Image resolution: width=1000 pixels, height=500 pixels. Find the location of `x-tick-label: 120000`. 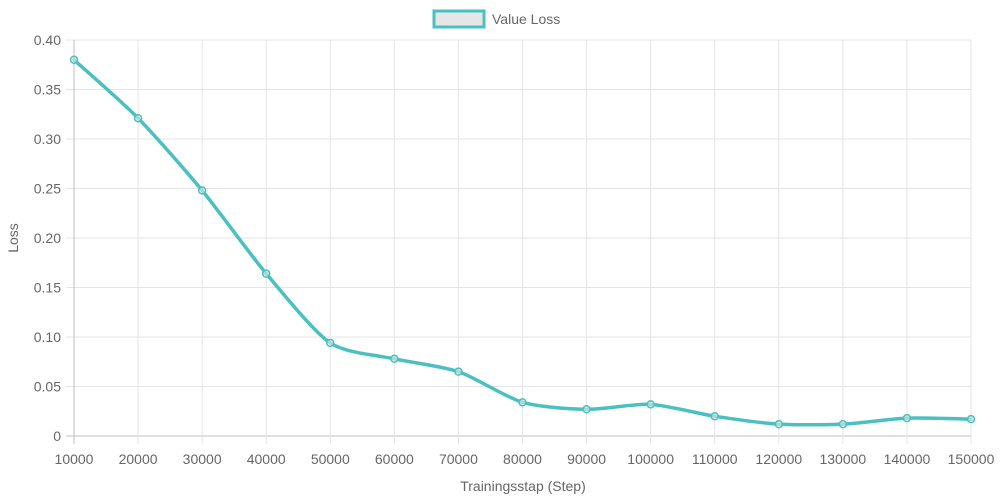

x-tick-label: 120000 is located at coordinates (778, 459).